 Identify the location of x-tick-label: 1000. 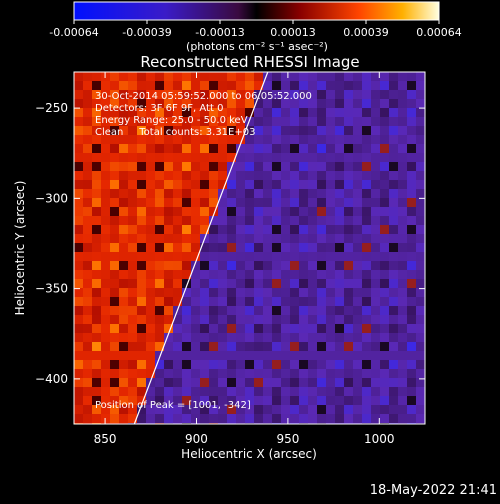
(379, 439).